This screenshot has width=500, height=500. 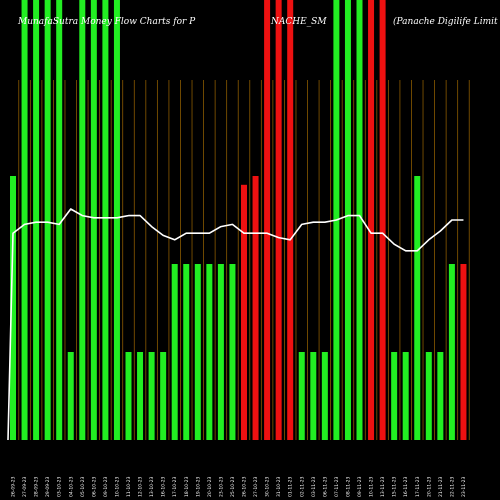 I want to click on x-tick-label: 19-10-23, so click(x=198, y=486).